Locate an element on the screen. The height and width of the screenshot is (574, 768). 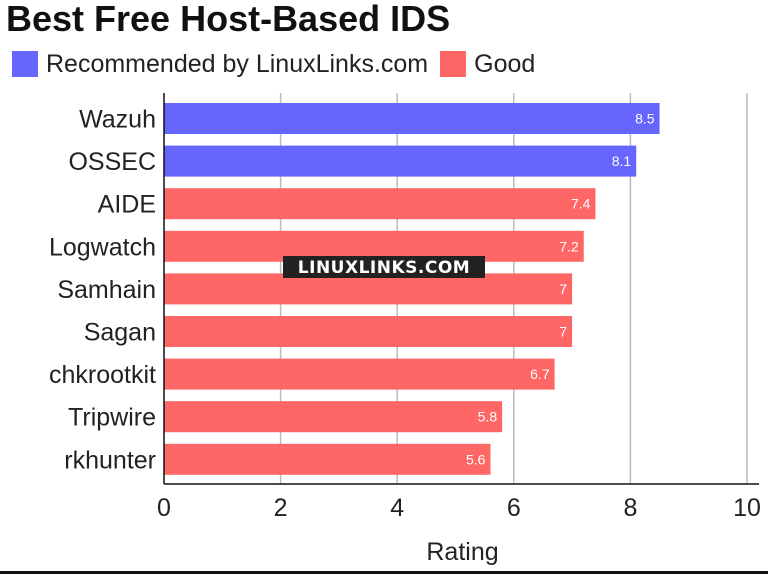
x-tick-label: 4 is located at coordinates (397, 508).